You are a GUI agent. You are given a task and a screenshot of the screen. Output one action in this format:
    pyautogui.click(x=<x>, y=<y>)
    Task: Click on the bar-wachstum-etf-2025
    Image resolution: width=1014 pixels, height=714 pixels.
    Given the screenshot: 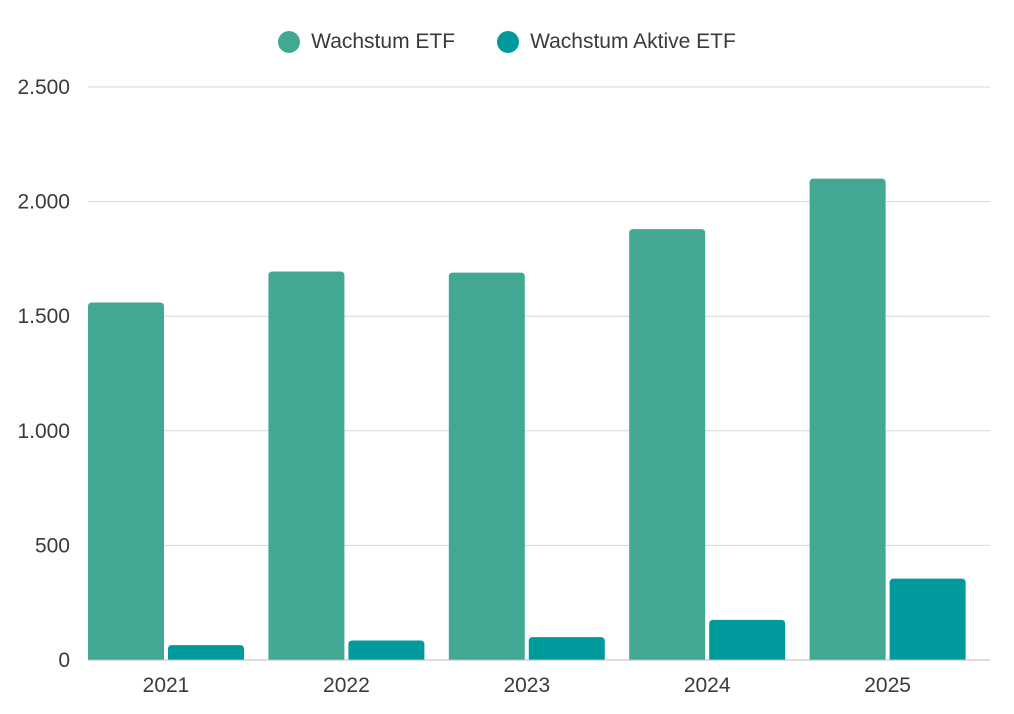 What is the action you would take?
    pyautogui.click(x=847, y=419)
    